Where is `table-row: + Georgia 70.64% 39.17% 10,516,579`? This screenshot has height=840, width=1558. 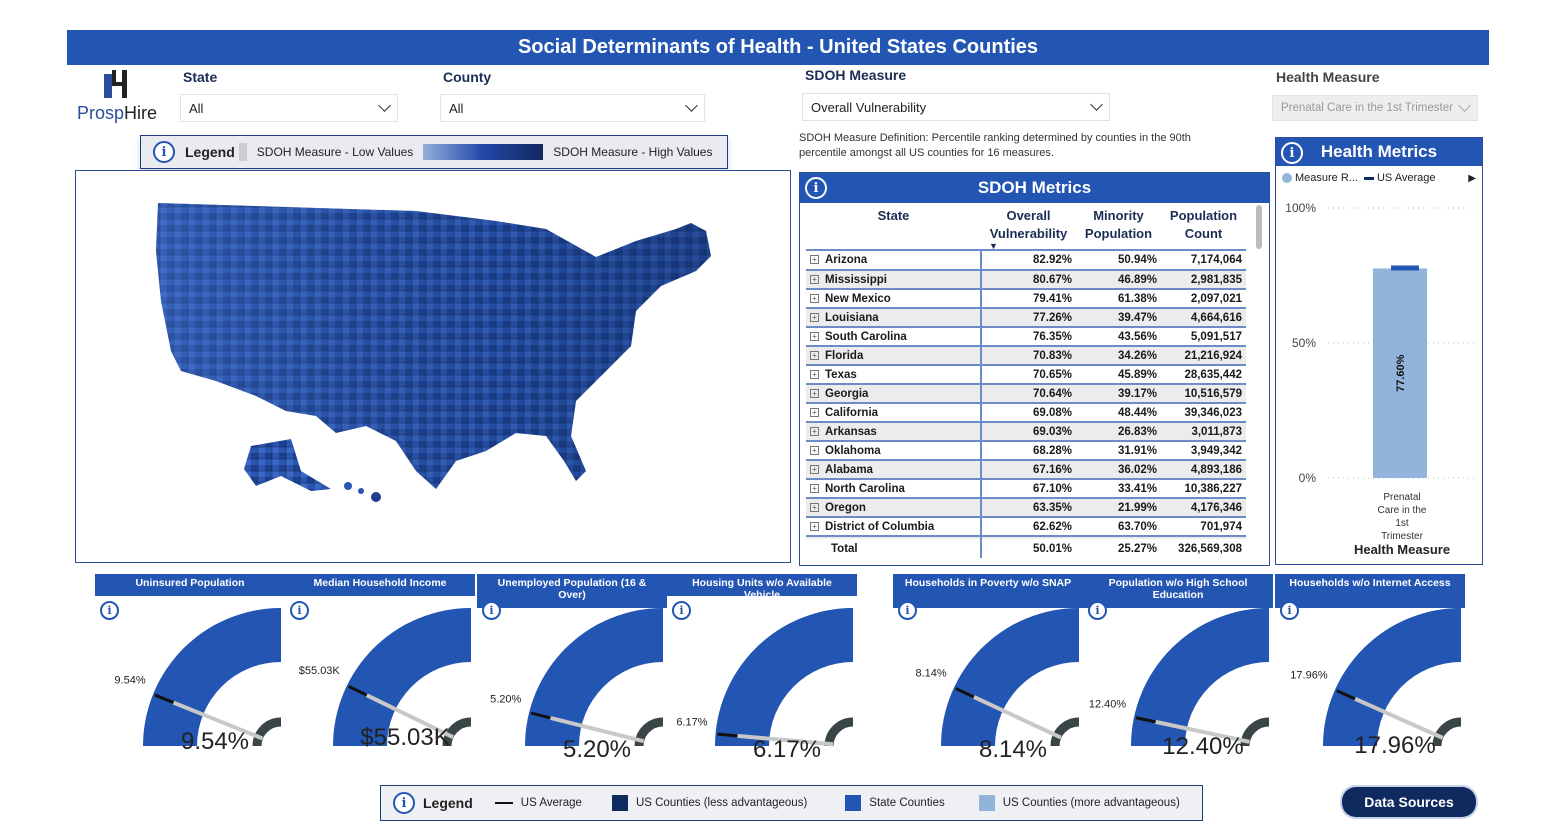
table-row: + Georgia 70.64% 39.17% 10,516,579 is located at coordinates (1026, 394).